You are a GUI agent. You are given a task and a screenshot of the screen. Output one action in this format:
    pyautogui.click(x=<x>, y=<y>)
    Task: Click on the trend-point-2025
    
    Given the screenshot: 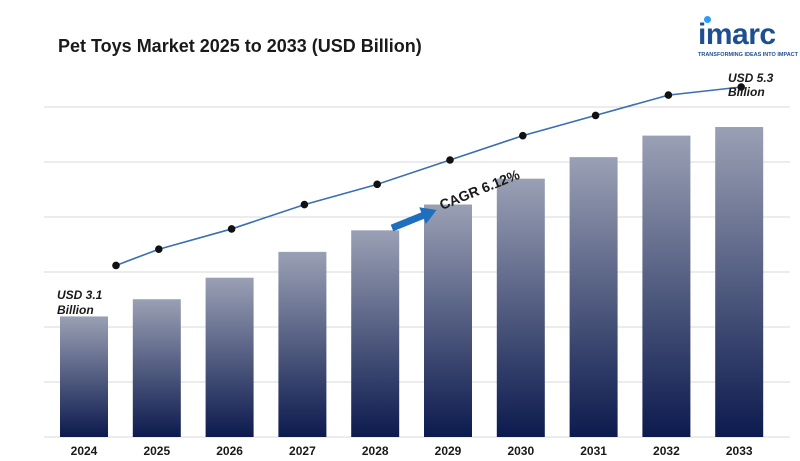 What is the action you would take?
    pyautogui.click(x=159, y=249)
    